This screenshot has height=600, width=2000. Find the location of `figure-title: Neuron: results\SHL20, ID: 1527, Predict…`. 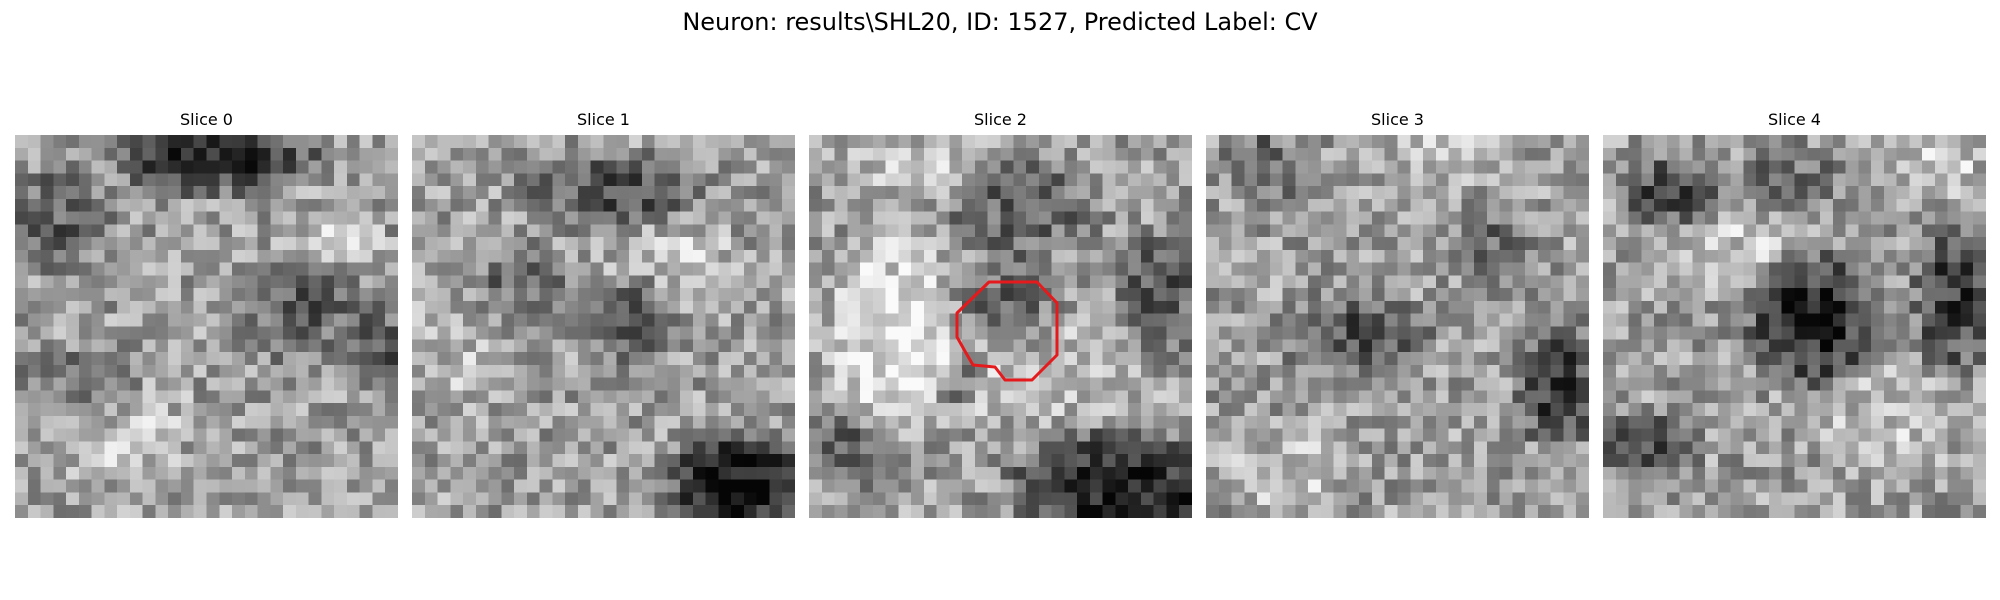

figure-title: Neuron: results\SHL20, ID: 1527, Predict… is located at coordinates (1000, 22).